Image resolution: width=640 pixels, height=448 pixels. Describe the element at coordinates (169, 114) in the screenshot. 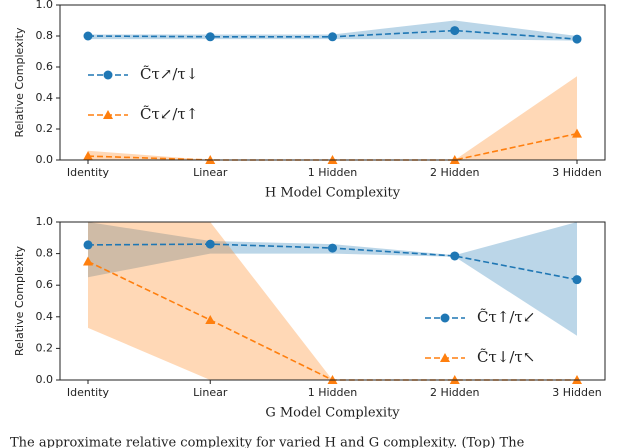

I see `legend-label: C̃τ↙/τ↑` at that location.